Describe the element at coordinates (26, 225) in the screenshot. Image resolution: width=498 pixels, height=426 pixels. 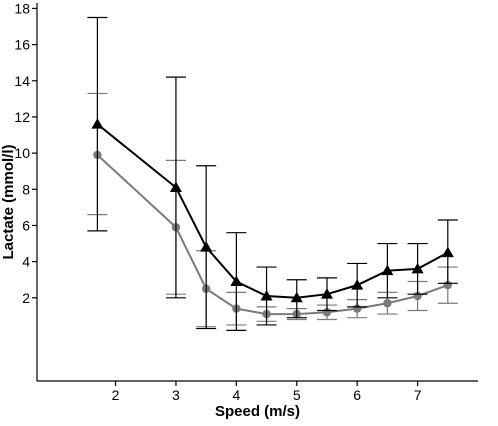
I see `y-tick-label: 6` at that location.